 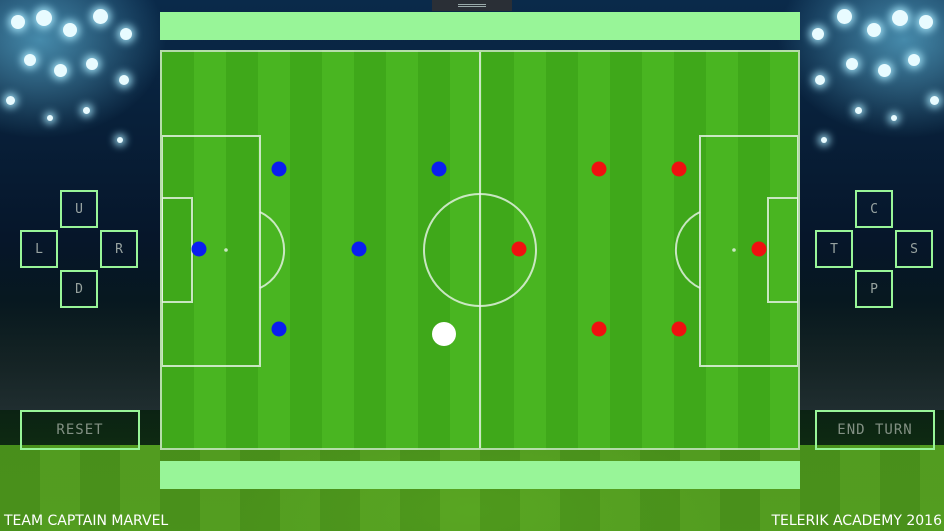 What do you see at coordinates (480, 26) in the screenshot?
I see `top-status-bar` at bounding box center [480, 26].